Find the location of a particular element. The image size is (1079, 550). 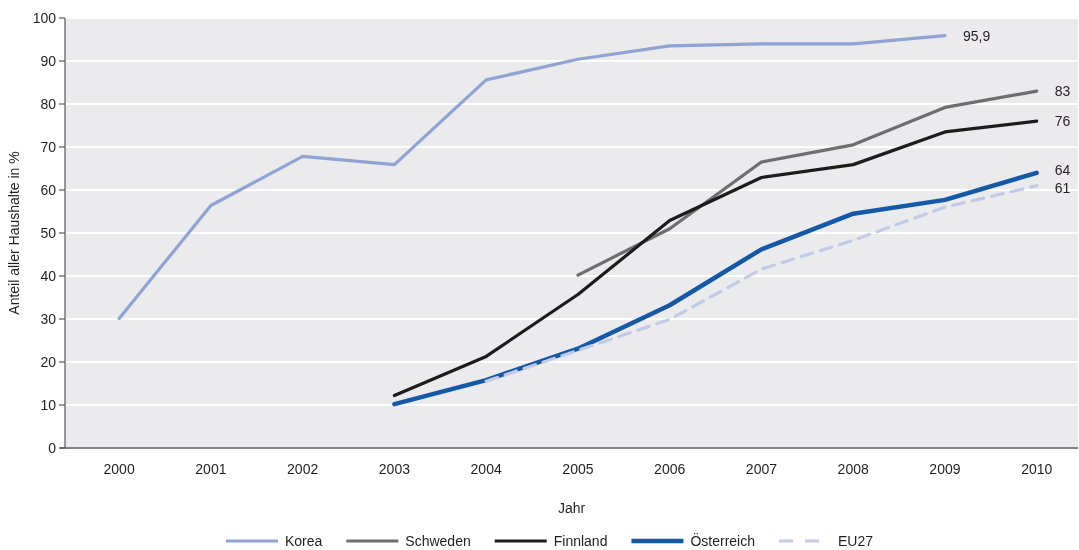

y-tick-label: 0 is located at coordinates (52, 447).